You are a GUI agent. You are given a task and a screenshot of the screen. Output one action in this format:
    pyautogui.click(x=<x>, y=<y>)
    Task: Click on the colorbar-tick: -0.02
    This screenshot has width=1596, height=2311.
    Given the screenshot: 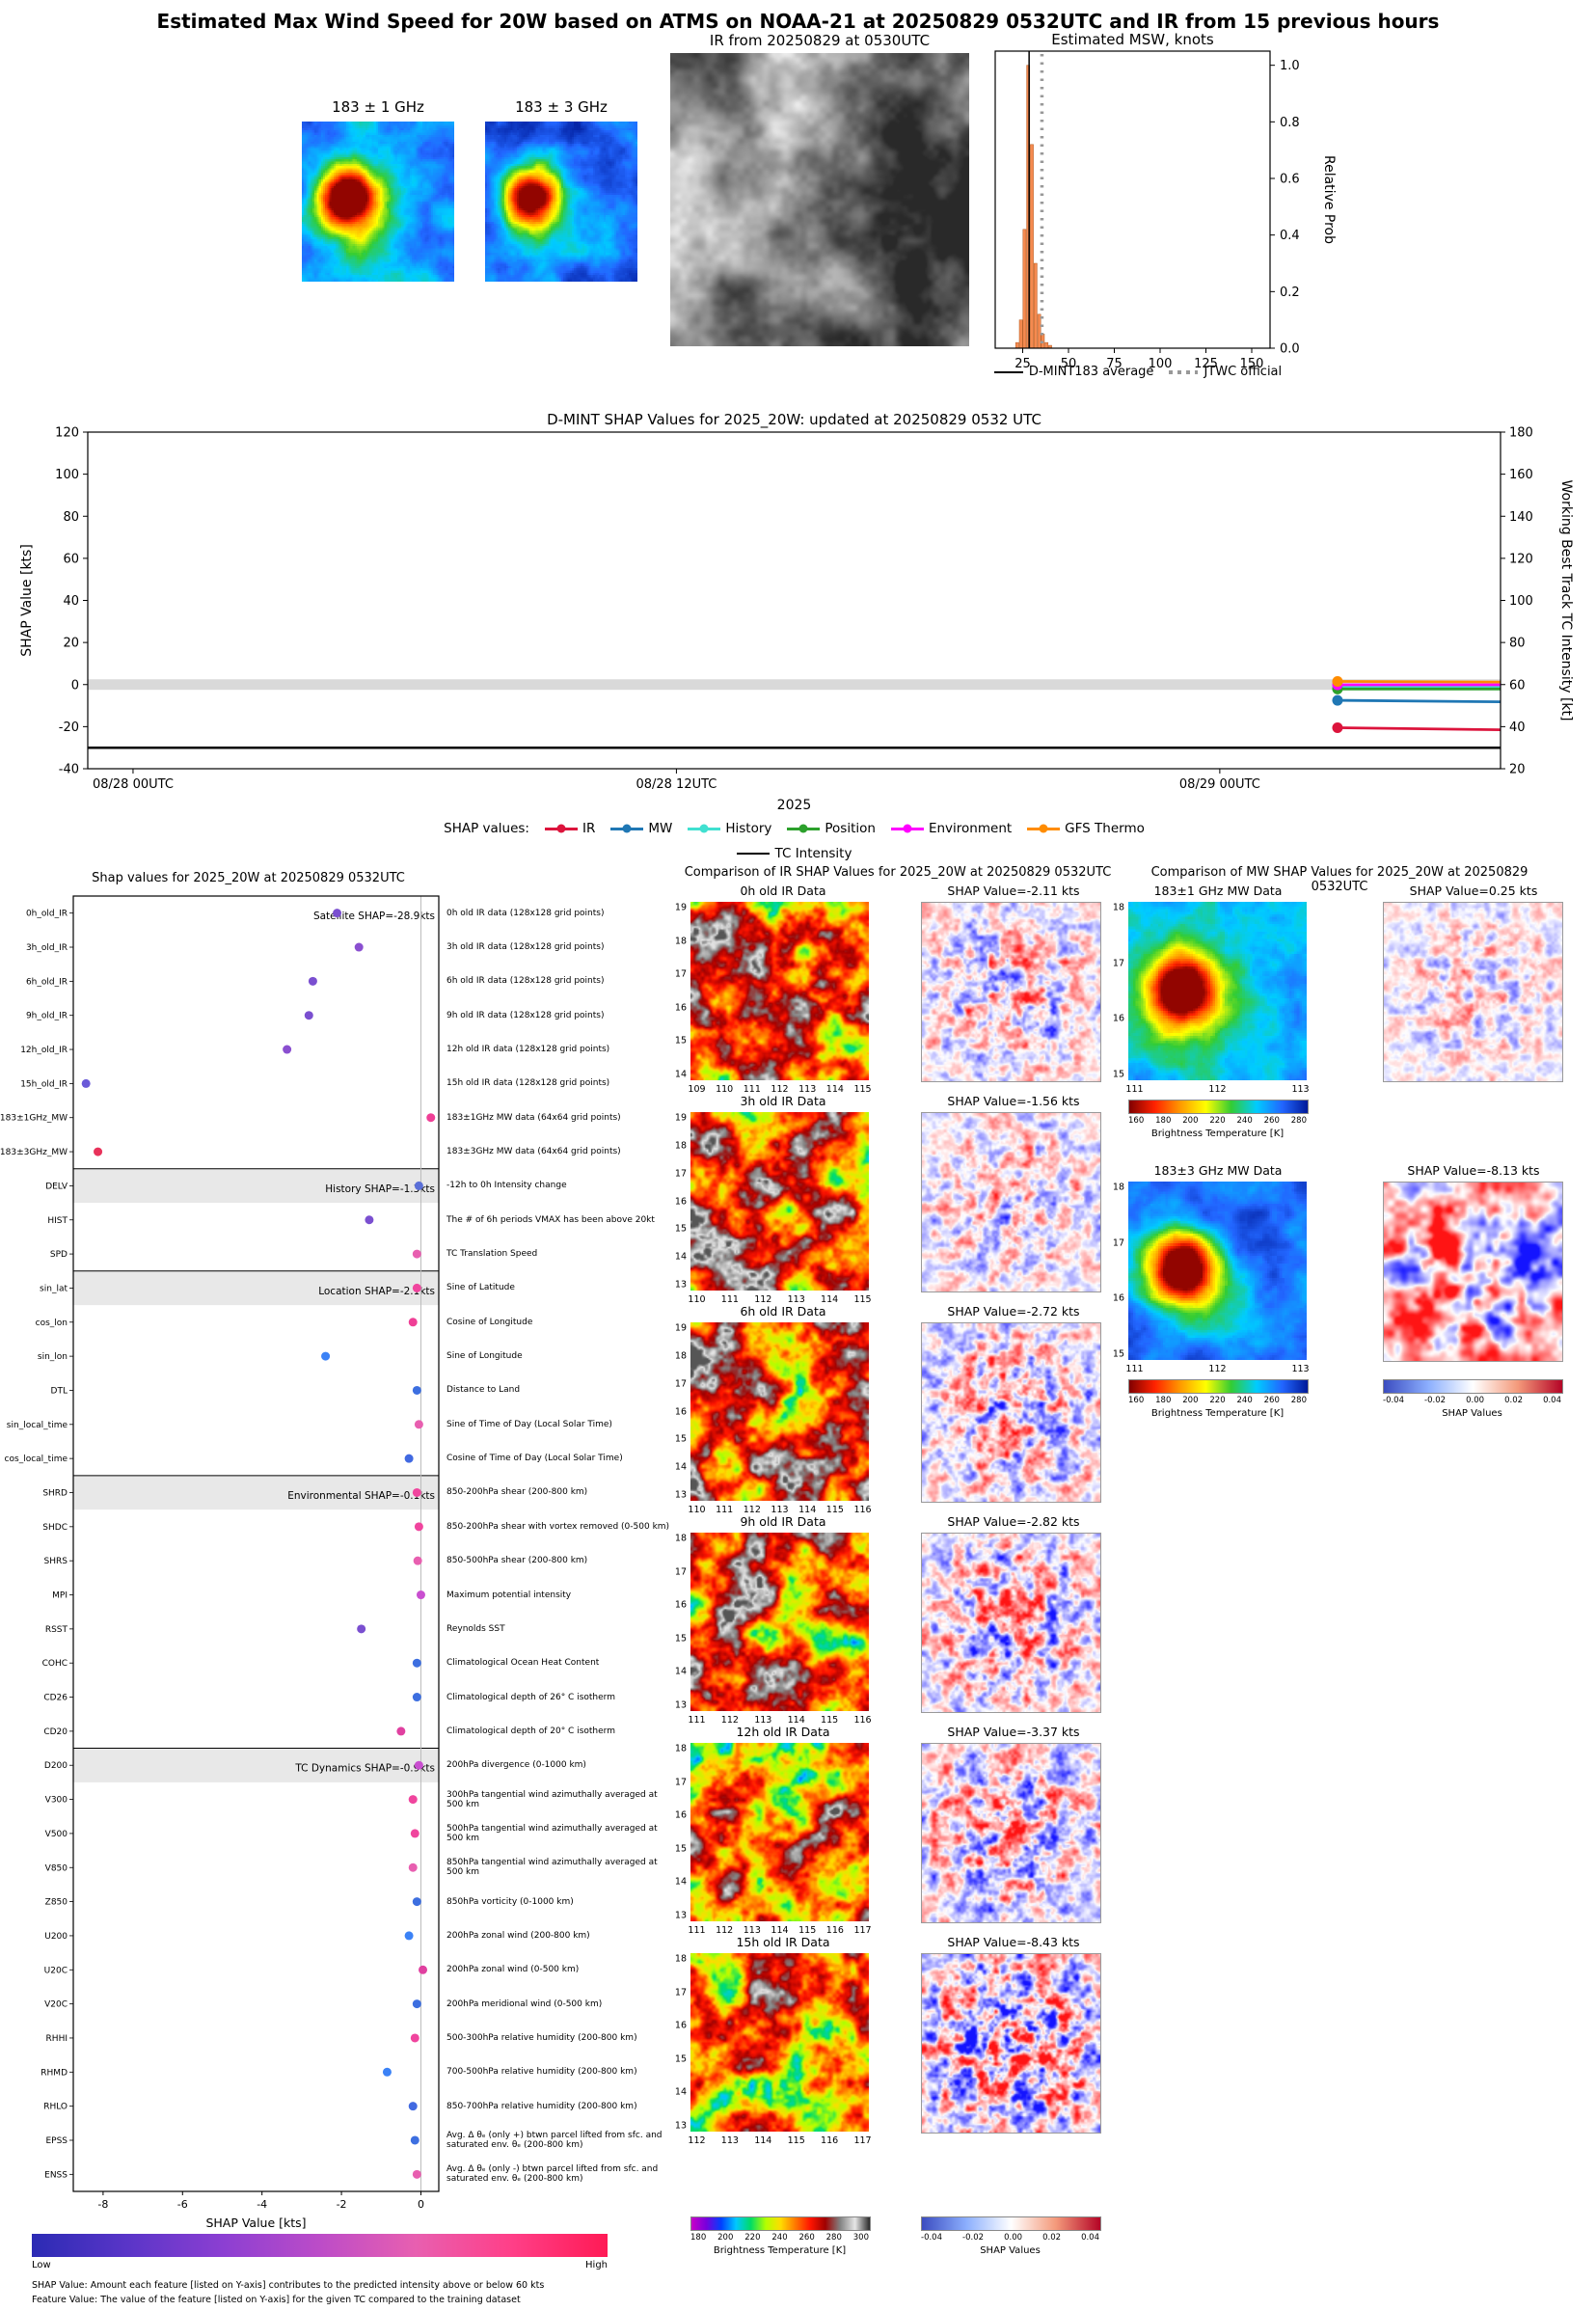 What is the action you would take?
    pyautogui.click(x=974, y=2238)
    